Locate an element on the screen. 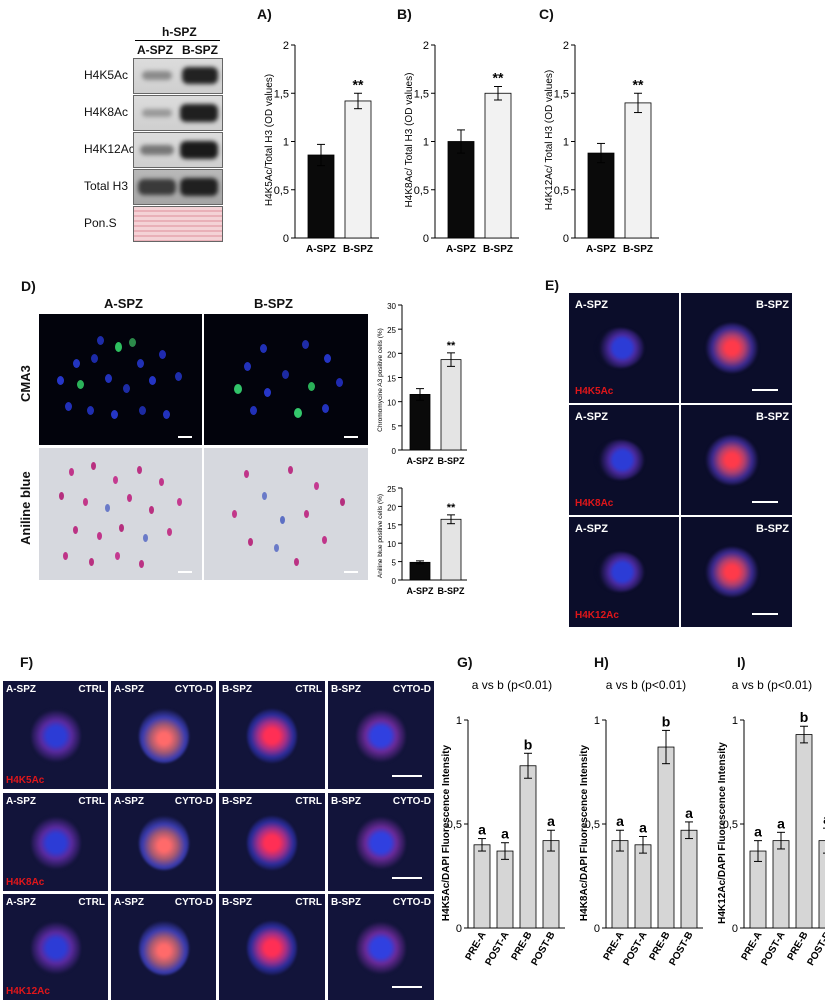  x-tick-label: A-SPZ is located at coordinates (321, 249).